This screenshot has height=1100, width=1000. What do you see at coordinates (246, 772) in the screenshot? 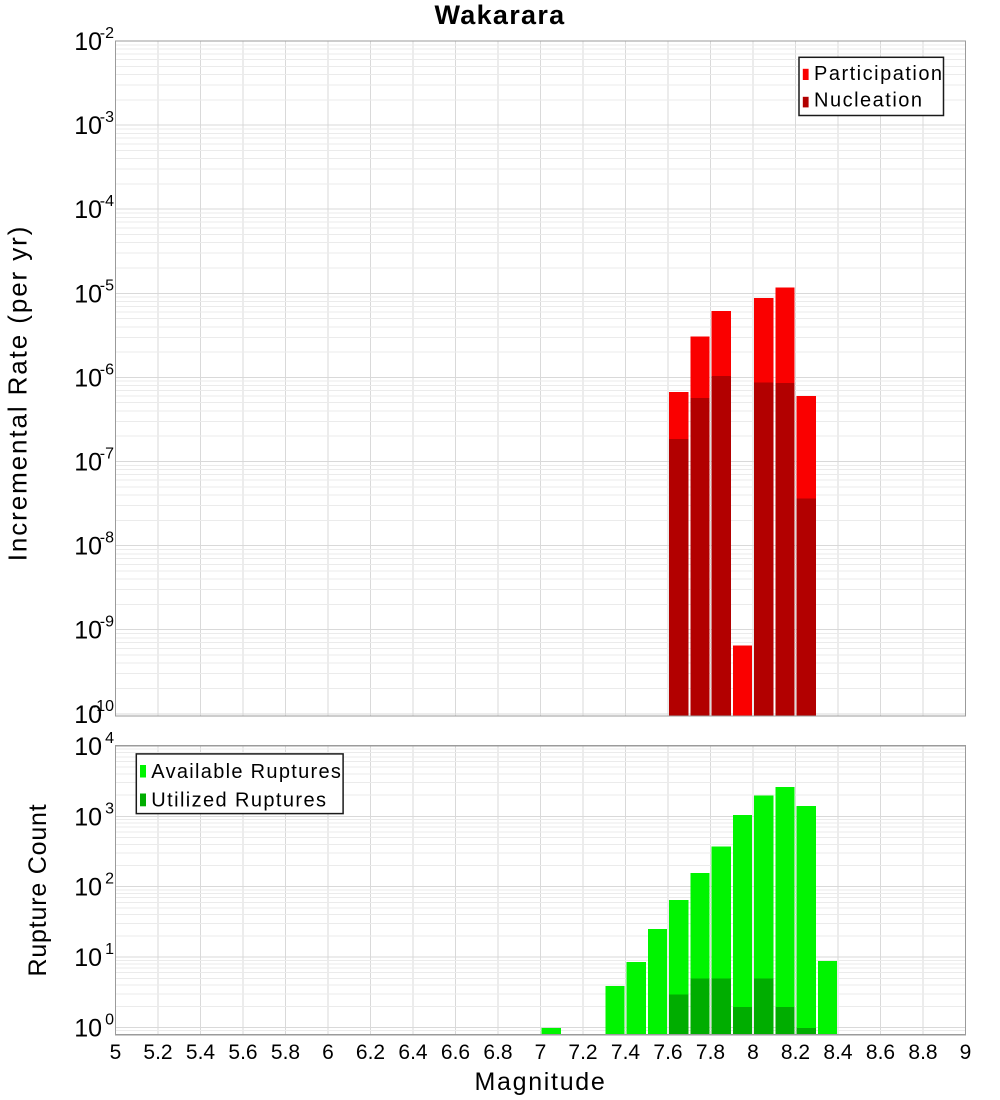
I see `svg-text: Available Ruptures` at bounding box center [246, 772].